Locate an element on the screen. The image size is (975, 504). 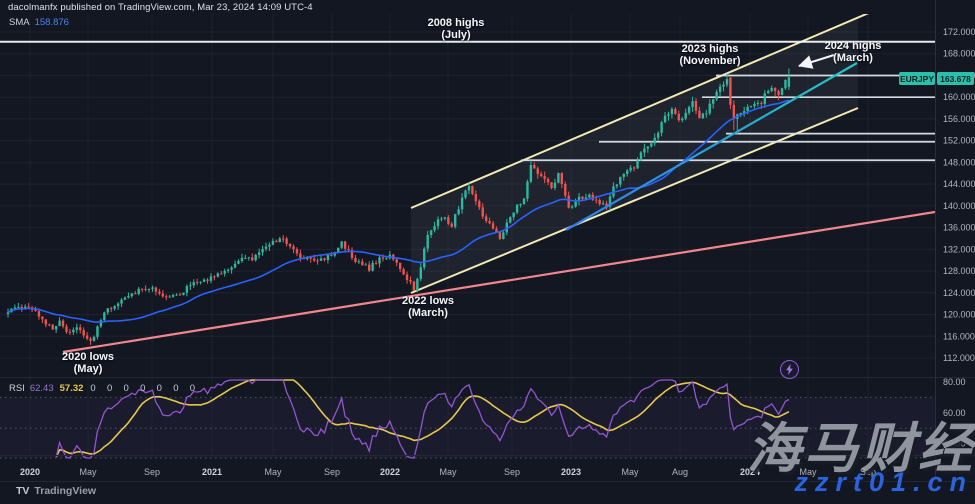
rsi-line is located at coordinates (422, 419).